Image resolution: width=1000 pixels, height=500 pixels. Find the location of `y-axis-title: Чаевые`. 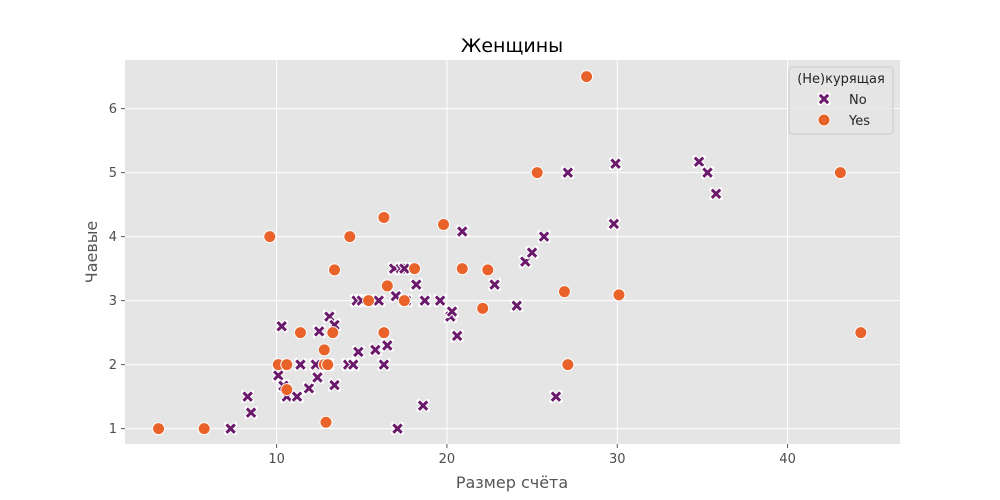

y-axis-title: Чаевые is located at coordinates (91, 252).